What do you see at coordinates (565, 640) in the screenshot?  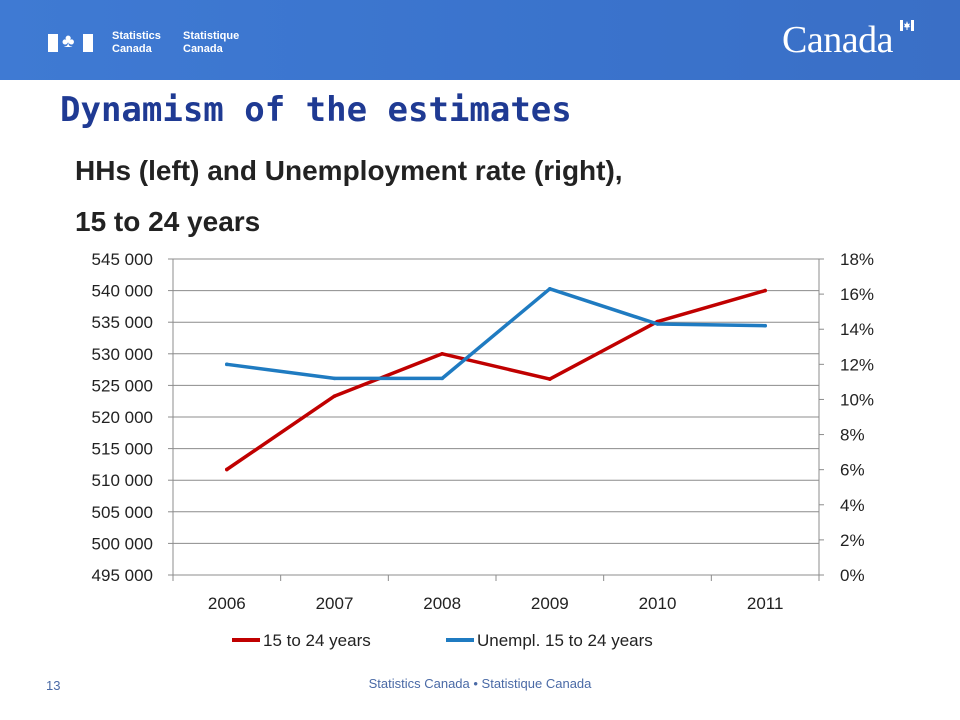 I see `legend-label: Unempl. 15 to 24 years` at bounding box center [565, 640].